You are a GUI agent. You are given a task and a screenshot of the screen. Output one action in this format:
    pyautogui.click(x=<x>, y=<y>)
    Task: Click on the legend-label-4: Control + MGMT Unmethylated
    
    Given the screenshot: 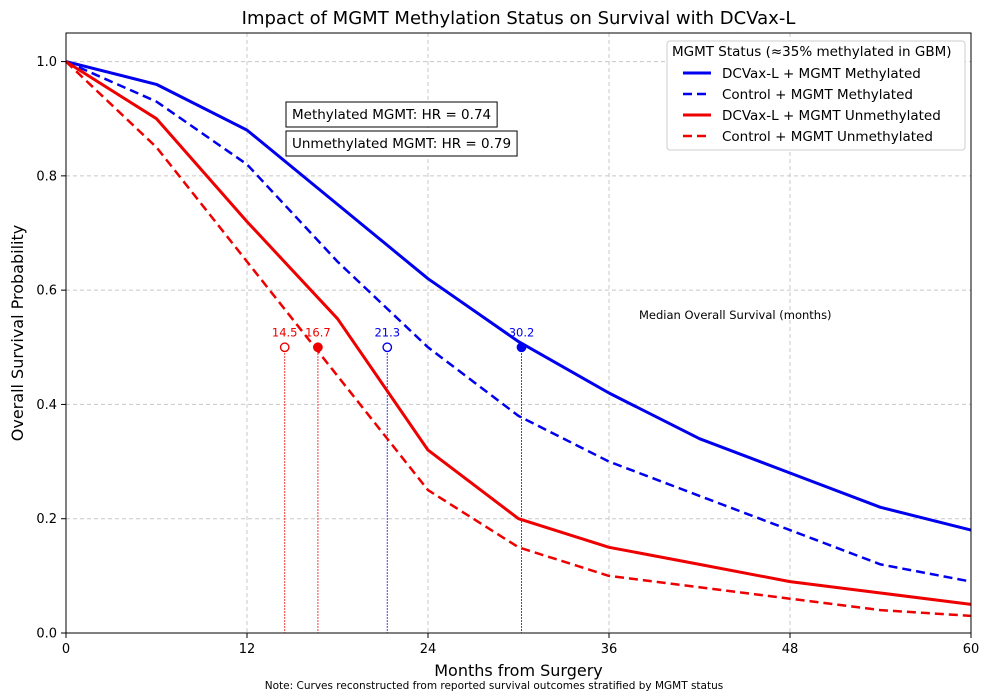 What is the action you would take?
    pyautogui.click(x=827, y=137)
    